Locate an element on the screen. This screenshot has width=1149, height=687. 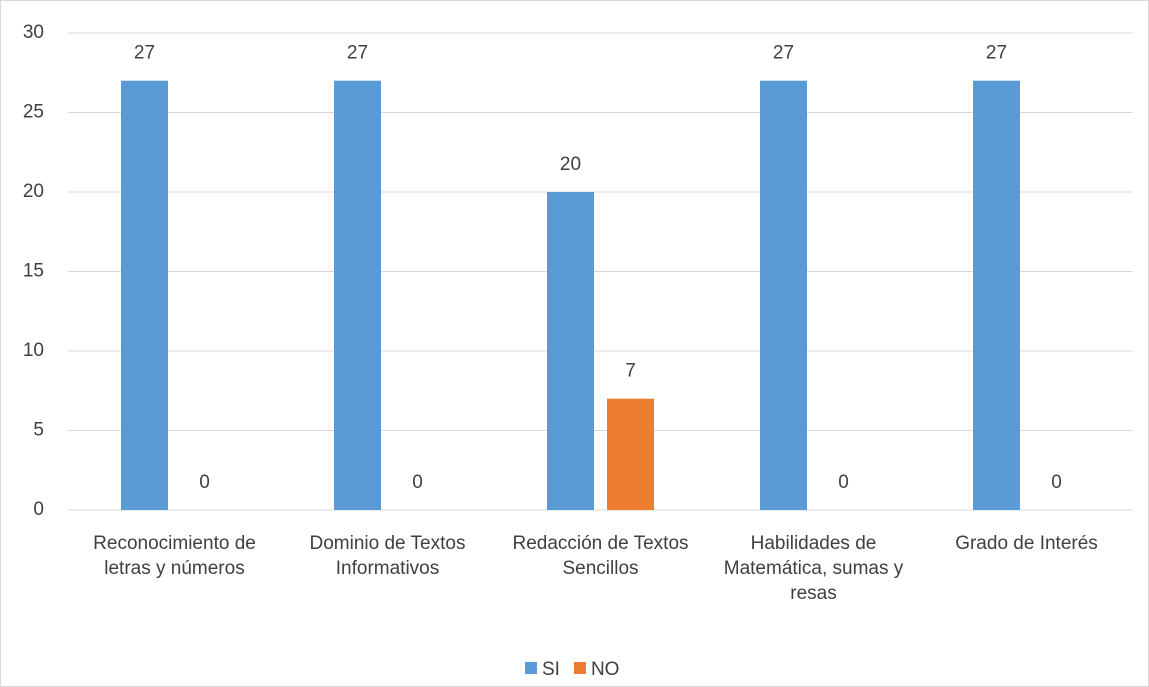
x-tick-label: Redacción de Textos Sencillos is located at coordinates (600, 556).